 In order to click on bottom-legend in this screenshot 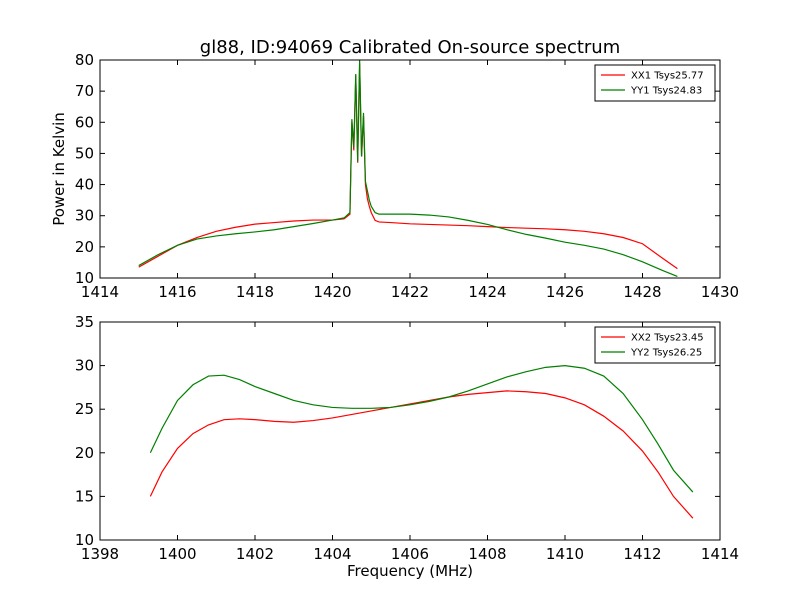, I will do `click(655, 345)`.